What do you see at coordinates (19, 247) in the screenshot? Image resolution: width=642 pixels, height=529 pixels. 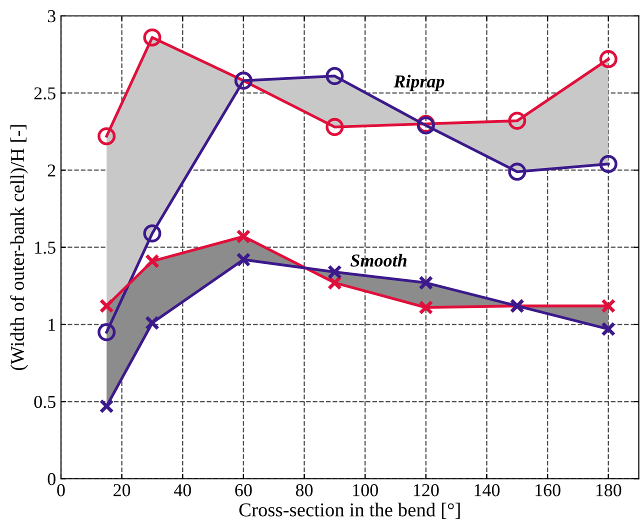 I see `y-axis-title: (Width of outer-bank cell)/H [-]` at bounding box center [19, 247].